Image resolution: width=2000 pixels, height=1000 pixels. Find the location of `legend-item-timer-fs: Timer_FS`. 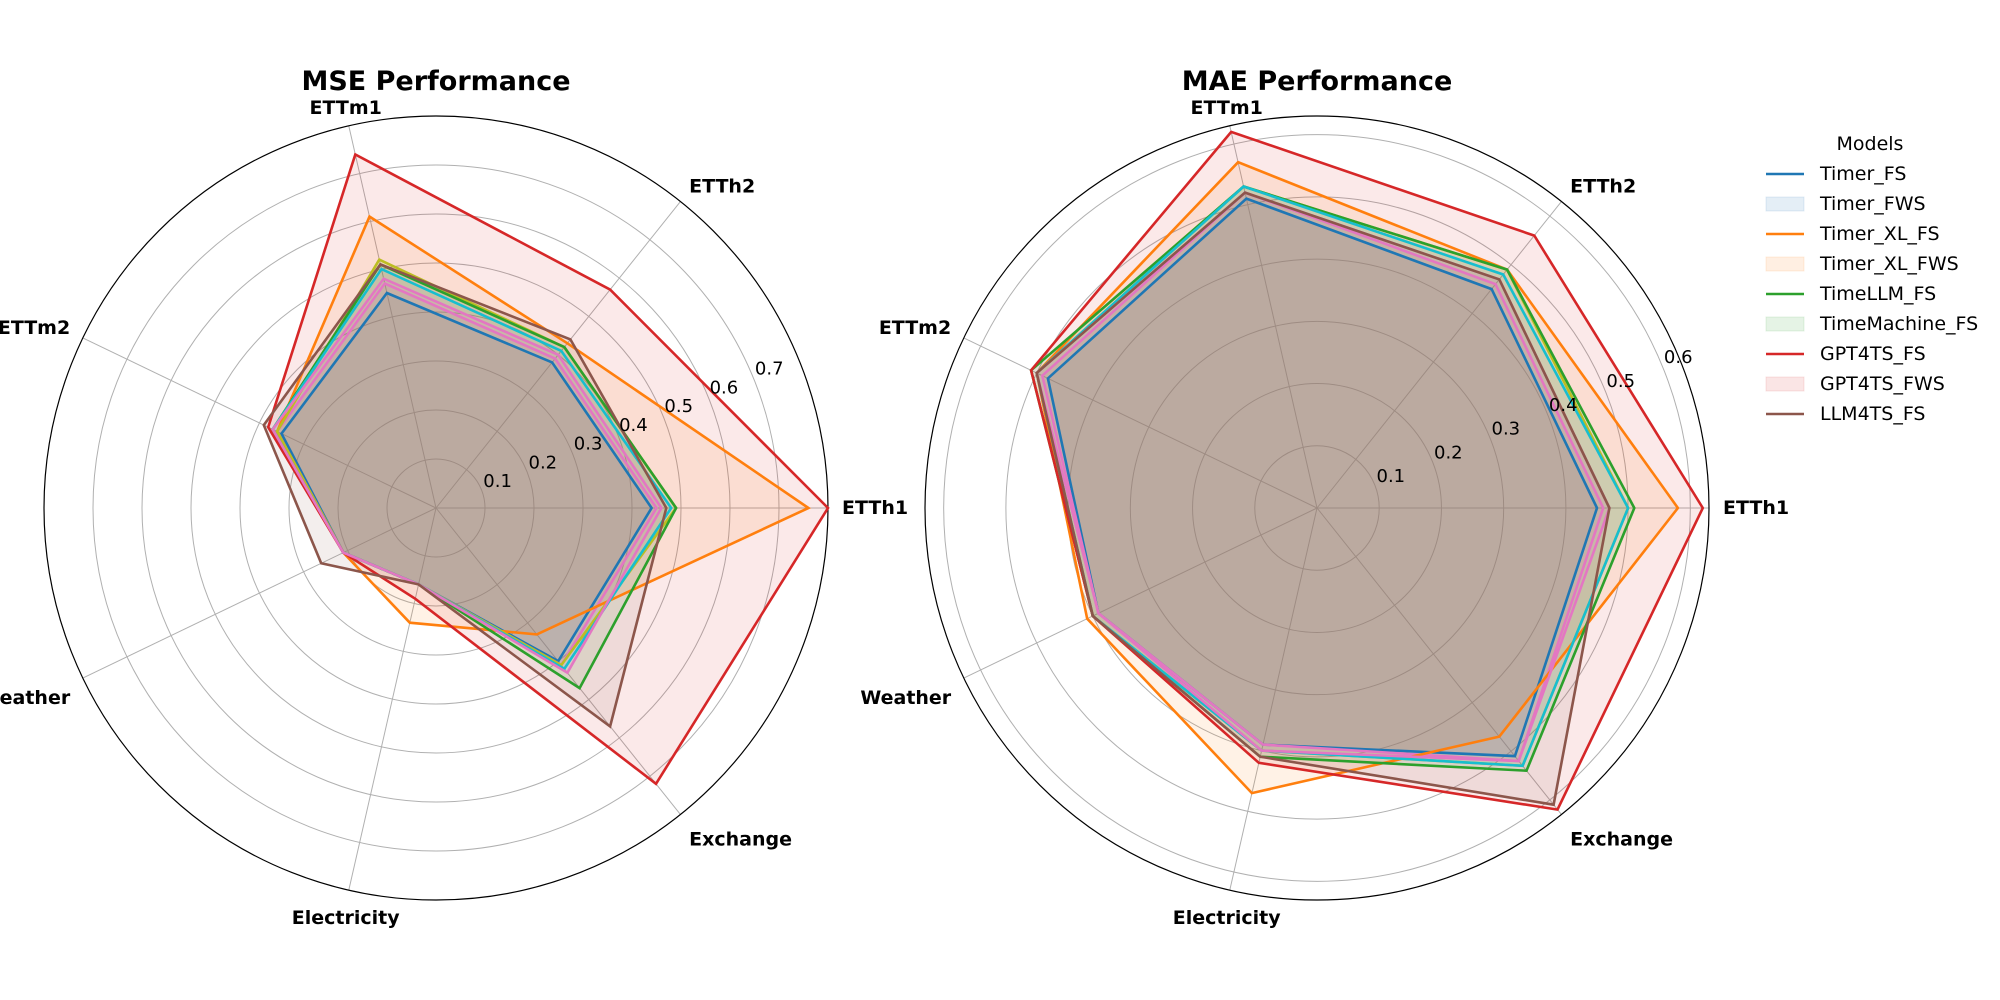

legend-item-timer-fs: Timer_FS is located at coordinates (1836, 174).